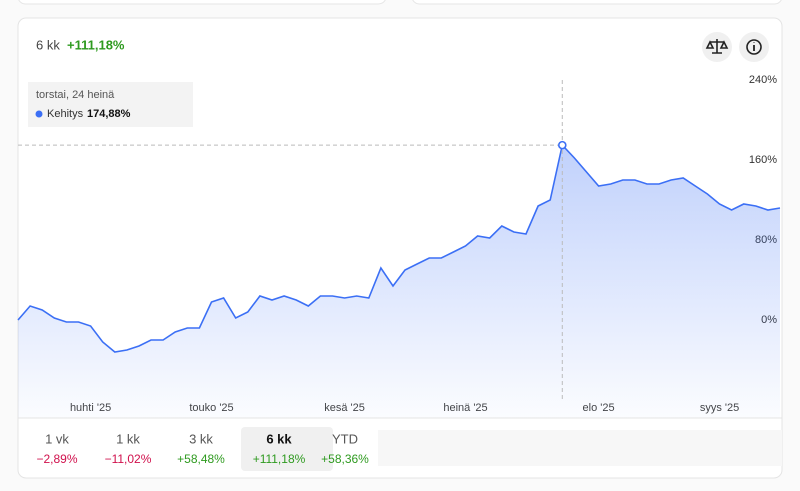 The width and height of the screenshot is (800, 491). Describe the element at coordinates (39, 114) in the screenshot. I see `legend-dot` at that location.